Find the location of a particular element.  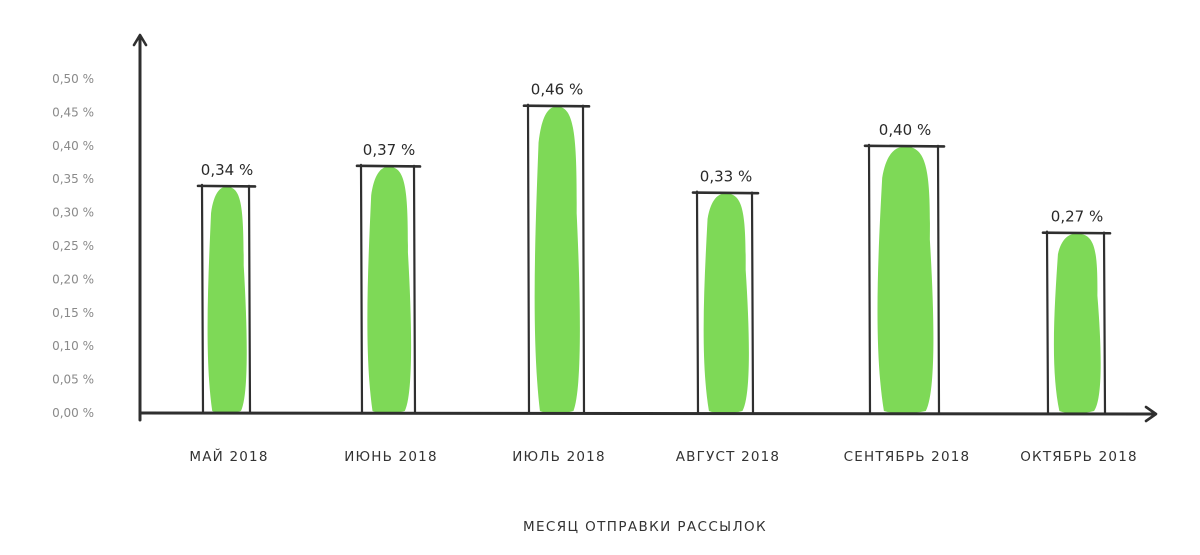

bar-value-label: 0,37 % is located at coordinates (389, 150).